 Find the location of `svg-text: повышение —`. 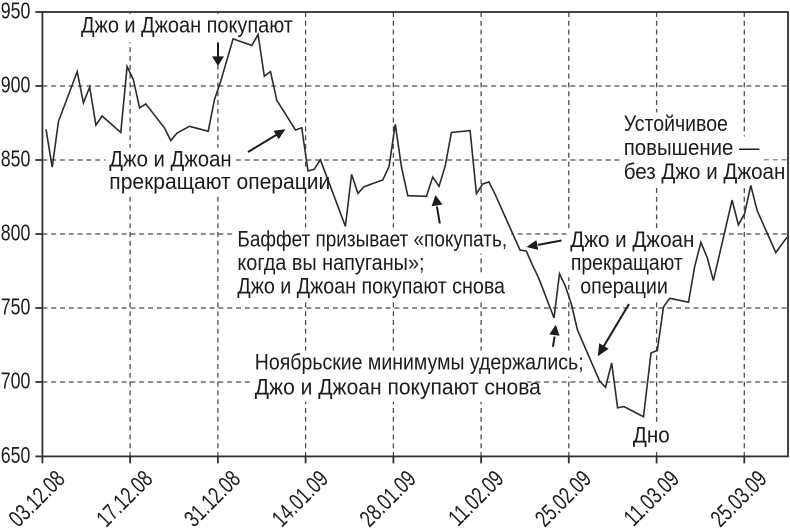

svg-text: повышение — is located at coordinates (692, 147).